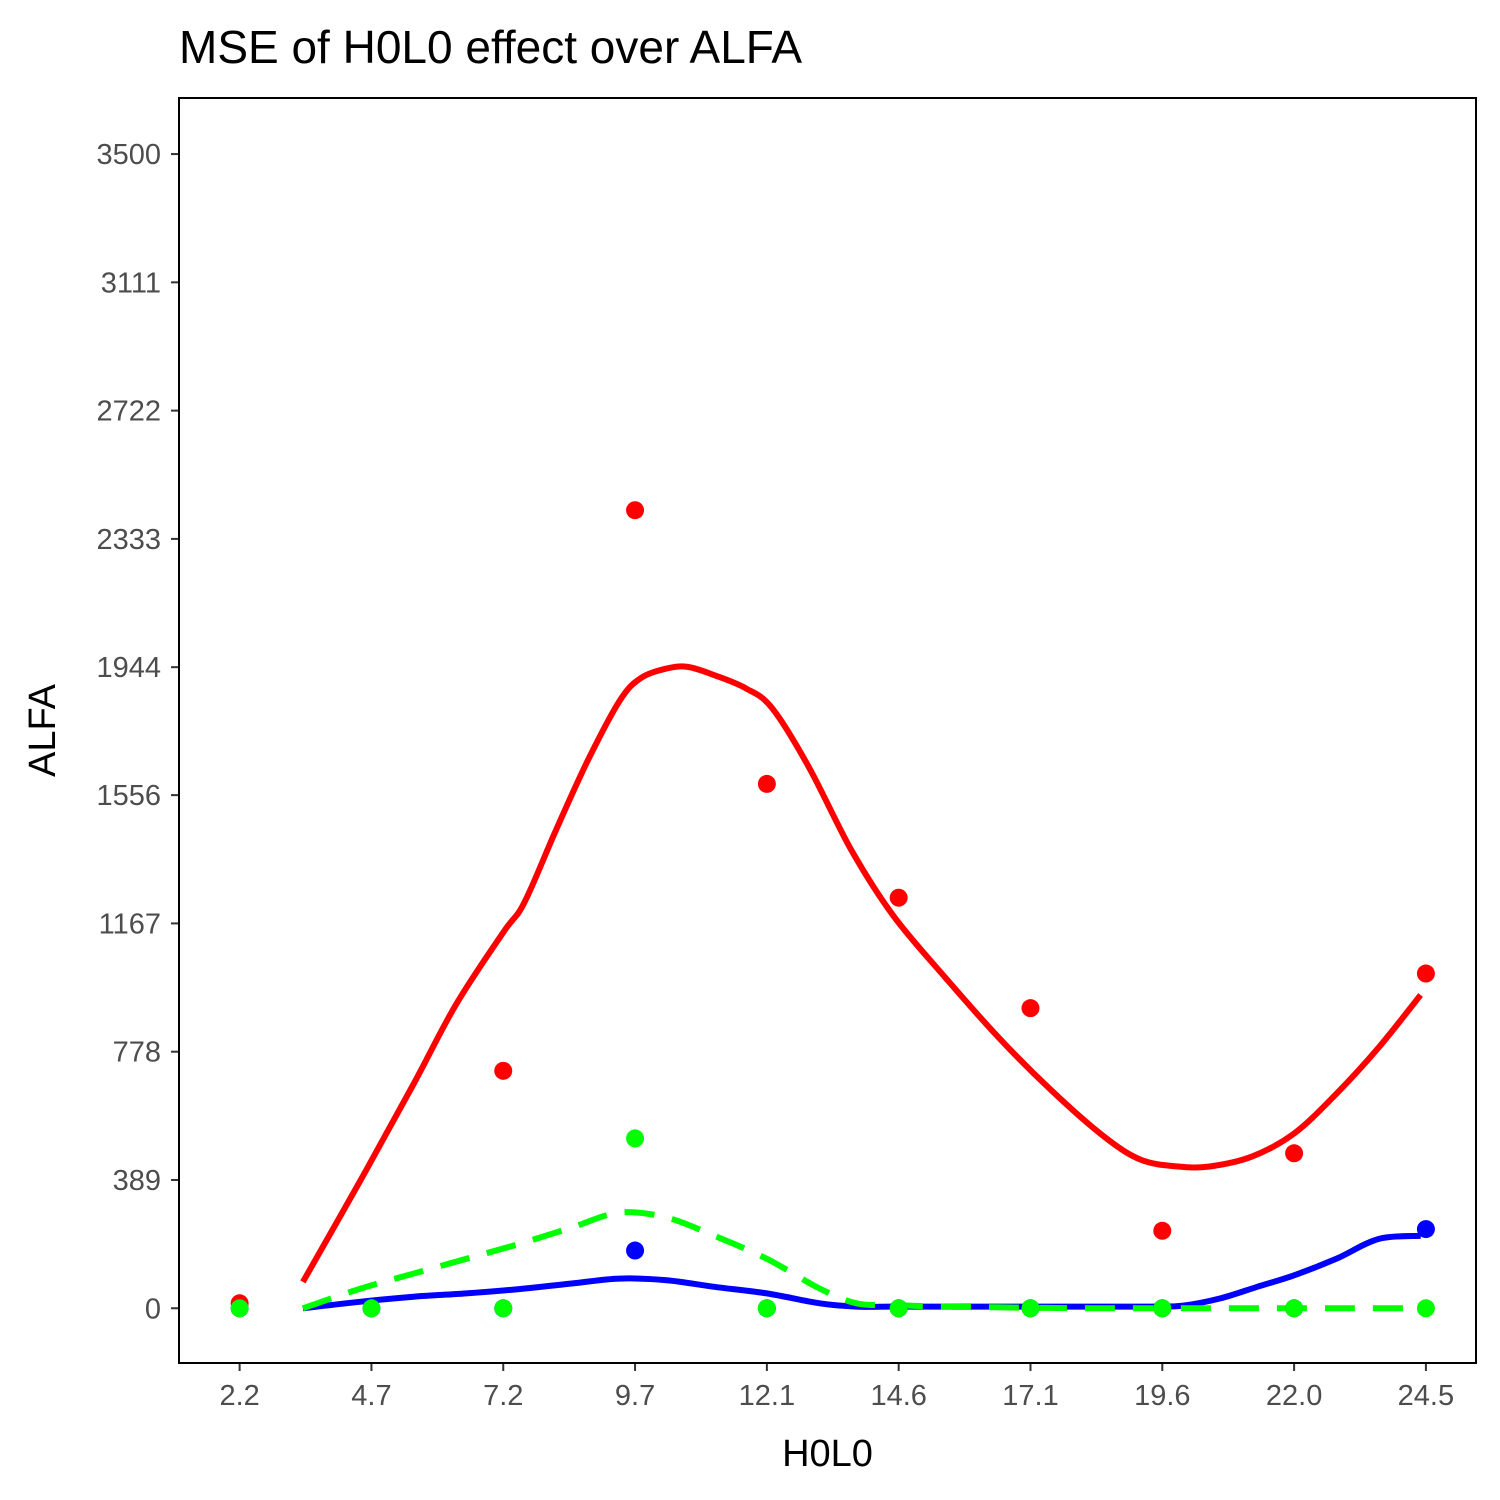 Image resolution: width=1500 pixels, height=1500 pixels. Describe the element at coordinates (128, 540) in the screenshot. I see `y-tick-label: 2333` at that location.